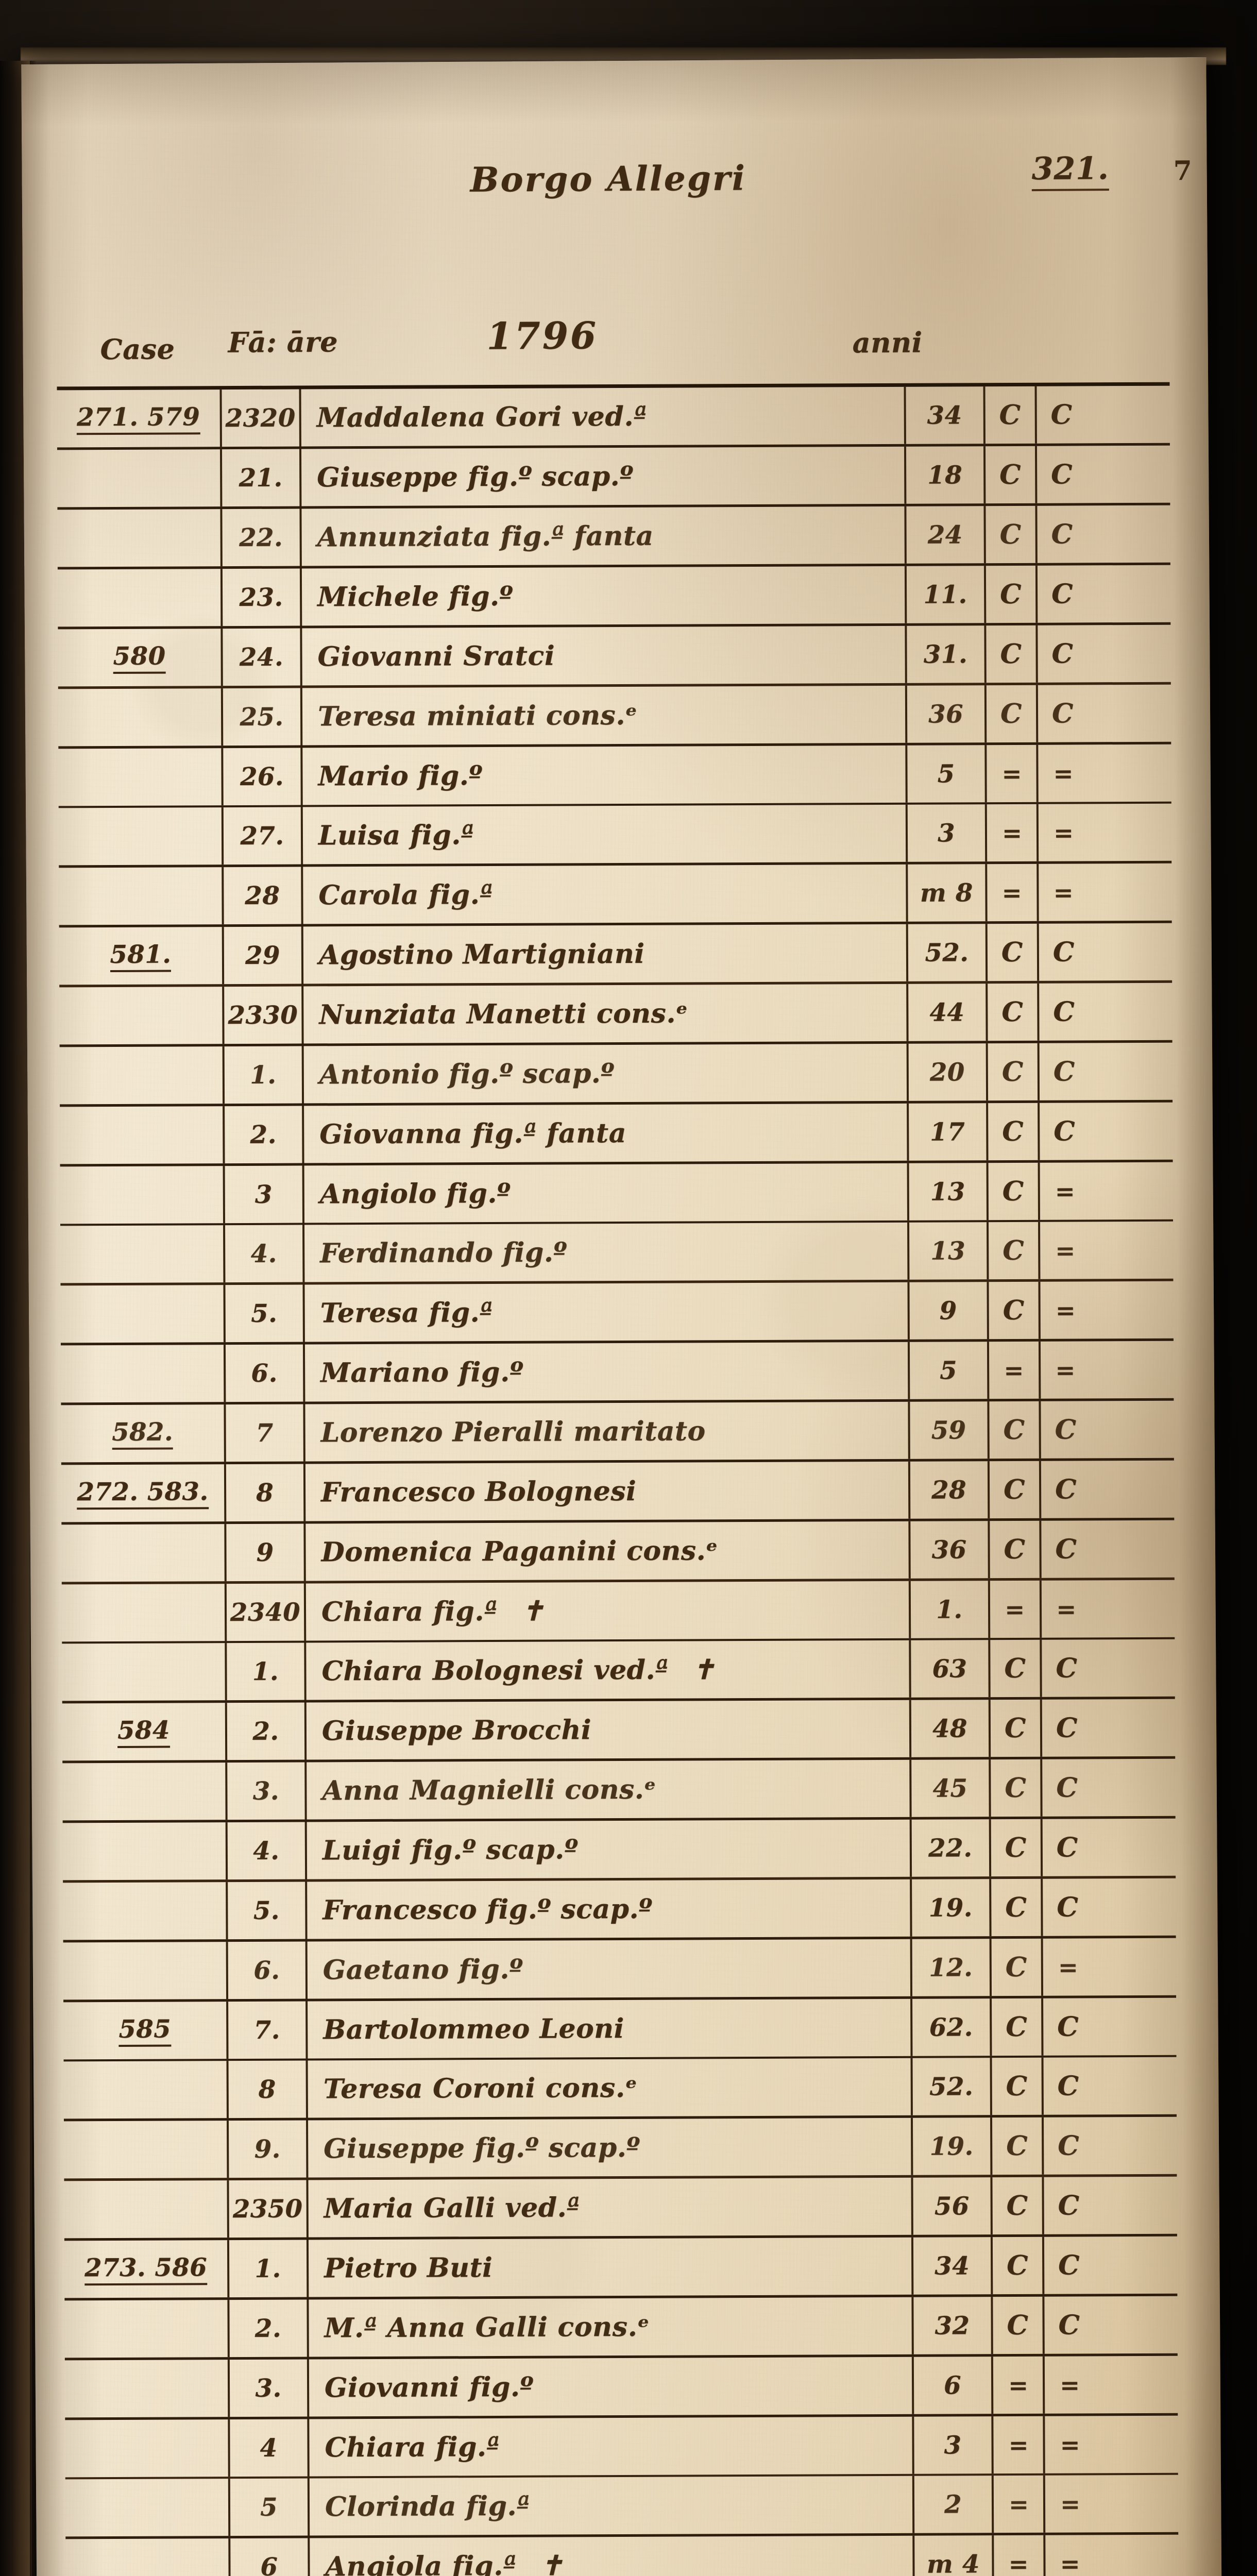 Image resolution: width=1257 pixels, height=2576 pixels. What do you see at coordinates (143, 1433) in the screenshot?
I see `cell-case-text: 582.` at bounding box center [143, 1433].